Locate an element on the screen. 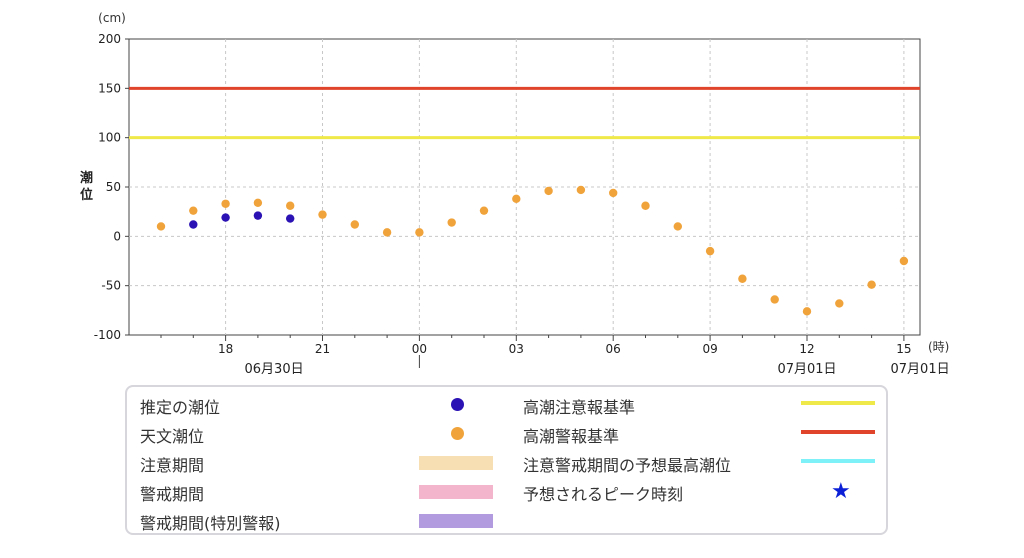  legend-symbol-caution-level is located at coordinates (838, 403).